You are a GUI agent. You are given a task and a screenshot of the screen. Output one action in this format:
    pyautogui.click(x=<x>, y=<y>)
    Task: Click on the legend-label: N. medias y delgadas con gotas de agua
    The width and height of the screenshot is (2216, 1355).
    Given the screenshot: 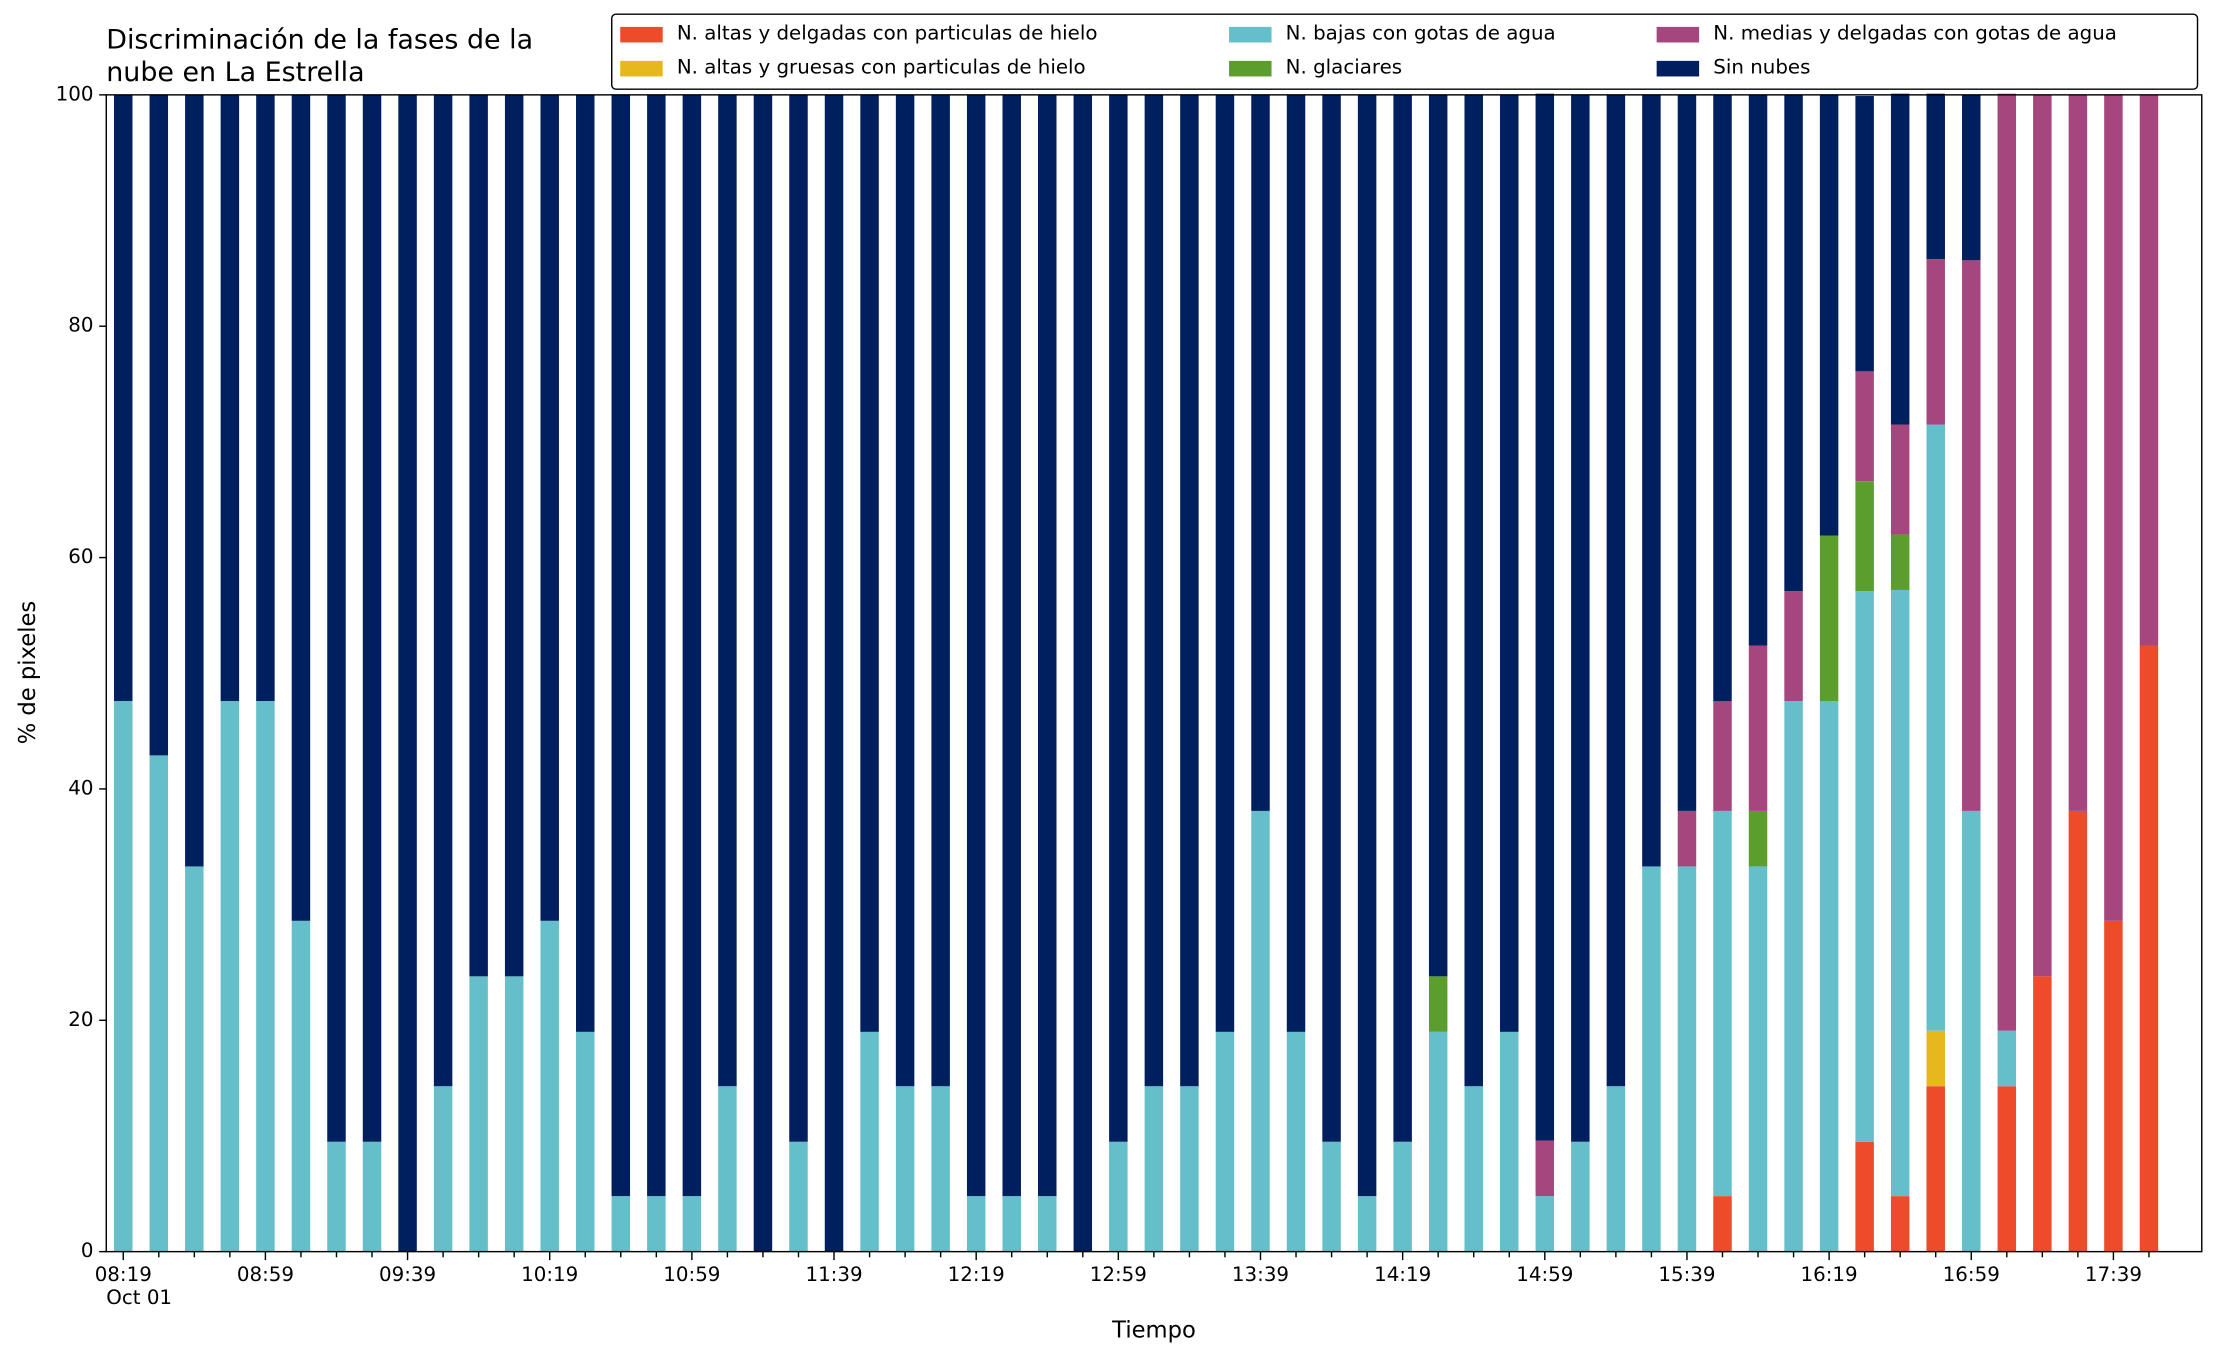 What is the action you would take?
    pyautogui.click(x=1915, y=32)
    